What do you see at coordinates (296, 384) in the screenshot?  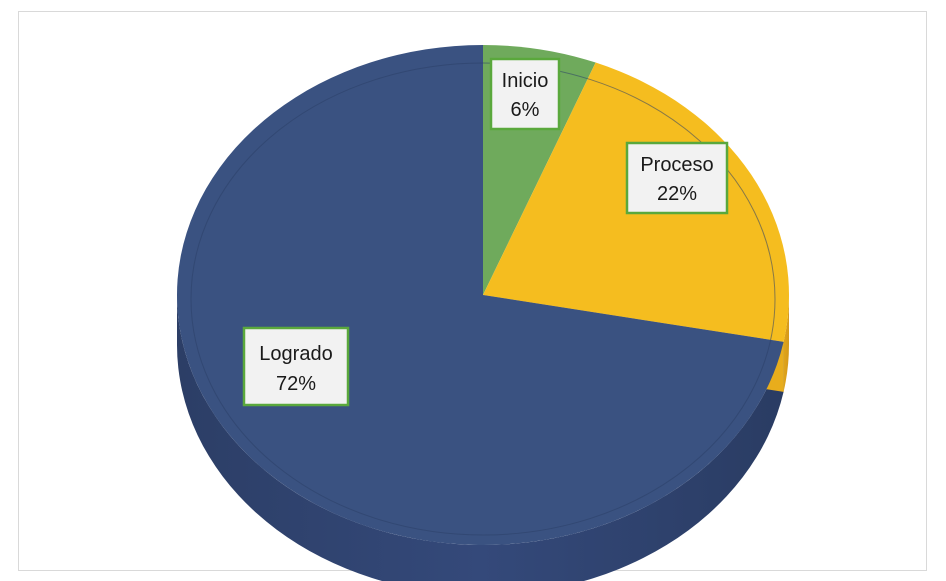 I see `label-logrado-percent: 72%` at bounding box center [296, 384].